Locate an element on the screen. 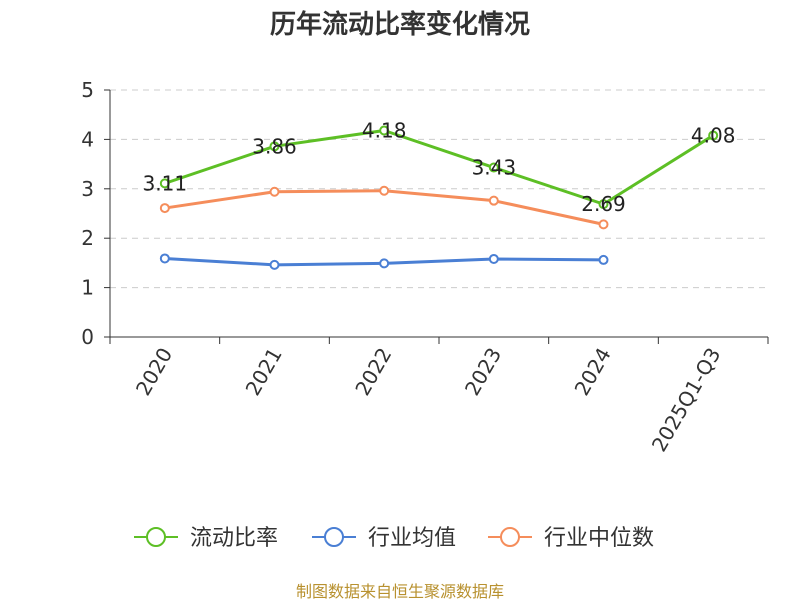 Image resolution: width=800 pixels, height=602 pixels. data-label: 3.11 is located at coordinates (165, 183).